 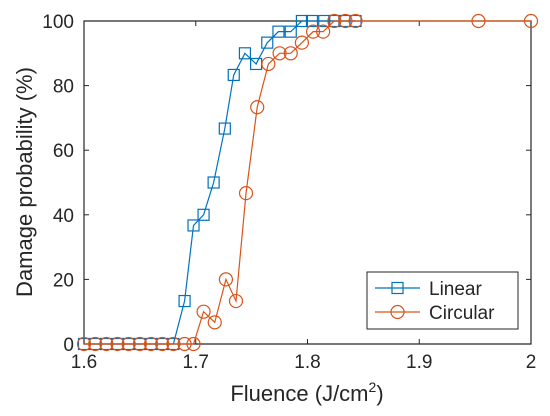 What do you see at coordinates (63, 280) in the screenshot?
I see `y-tick-label: 20` at bounding box center [63, 280].